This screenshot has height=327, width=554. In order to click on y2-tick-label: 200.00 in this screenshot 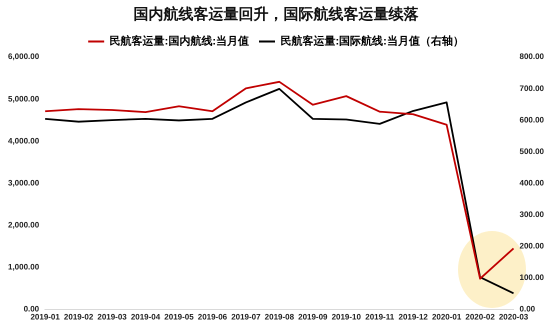, I will do `click(532, 246)`.